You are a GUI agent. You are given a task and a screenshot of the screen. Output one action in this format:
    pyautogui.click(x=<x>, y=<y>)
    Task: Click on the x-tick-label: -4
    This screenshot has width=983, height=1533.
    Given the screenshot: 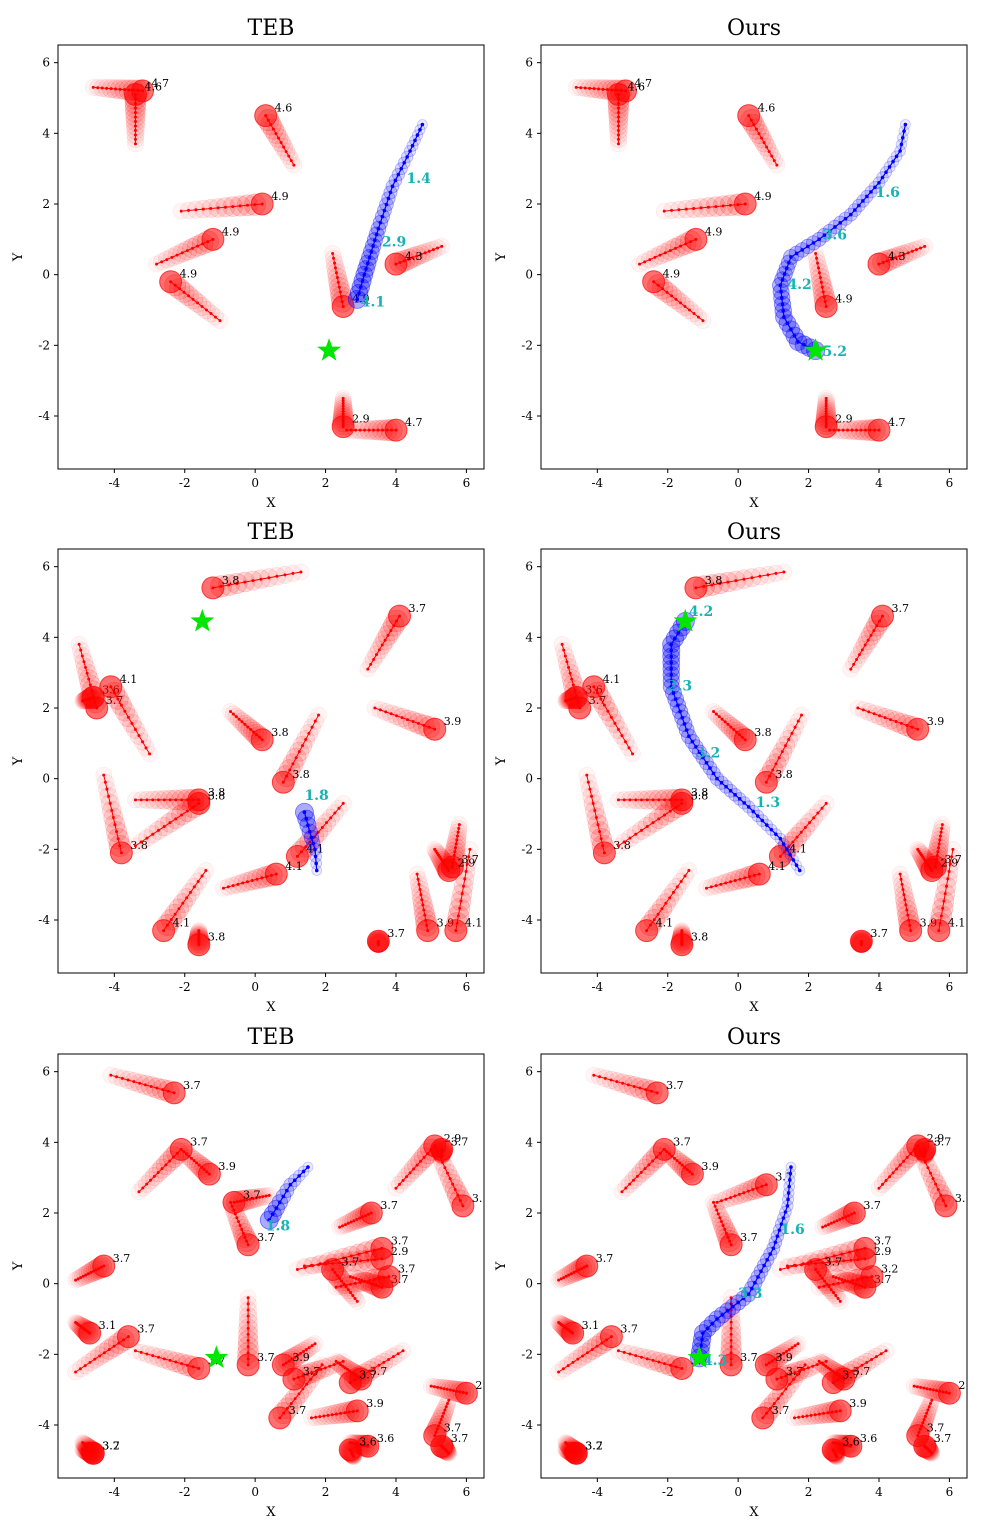 What is the action you would take?
    pyautogui.click(x=114, y=483)
    